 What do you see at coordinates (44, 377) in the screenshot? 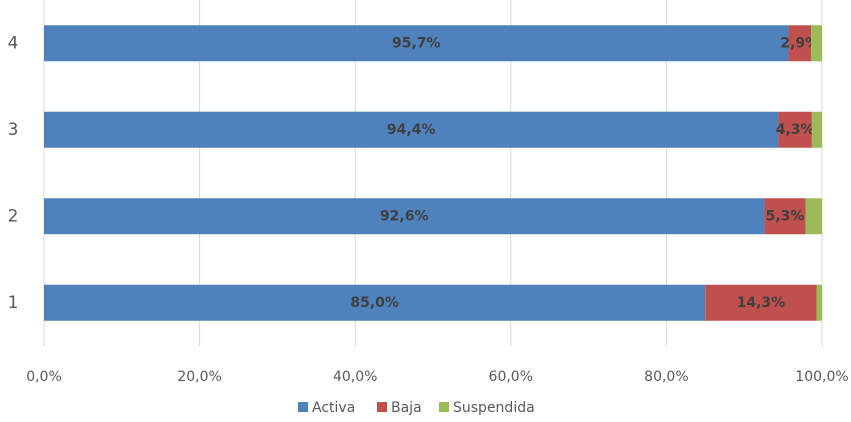
I see `x-tick-label: 0,0%` at bounding box center [44, 377].